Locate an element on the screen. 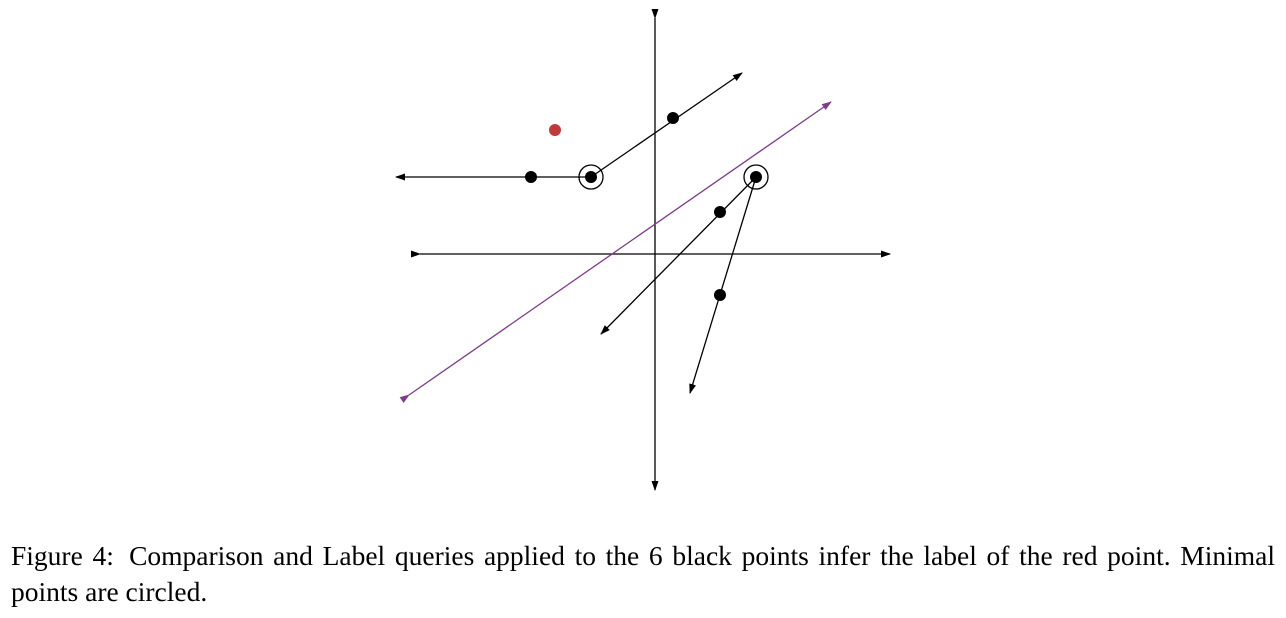  comparison-rays is located at coordinates (576, 233).